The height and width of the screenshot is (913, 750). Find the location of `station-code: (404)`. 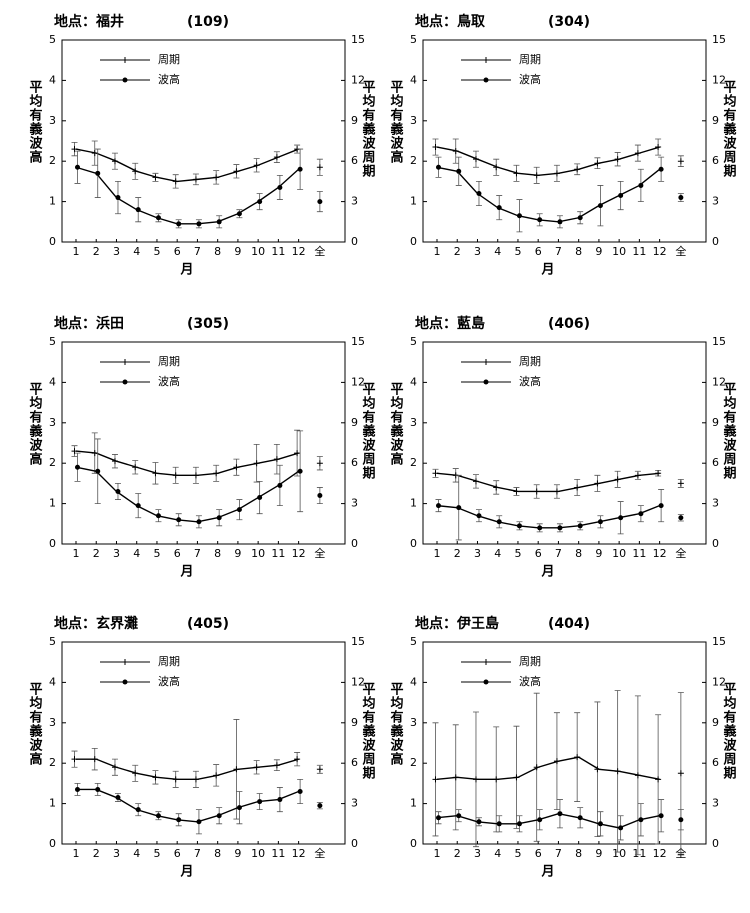

station-code: (404) is located at coordinates (569, 624).